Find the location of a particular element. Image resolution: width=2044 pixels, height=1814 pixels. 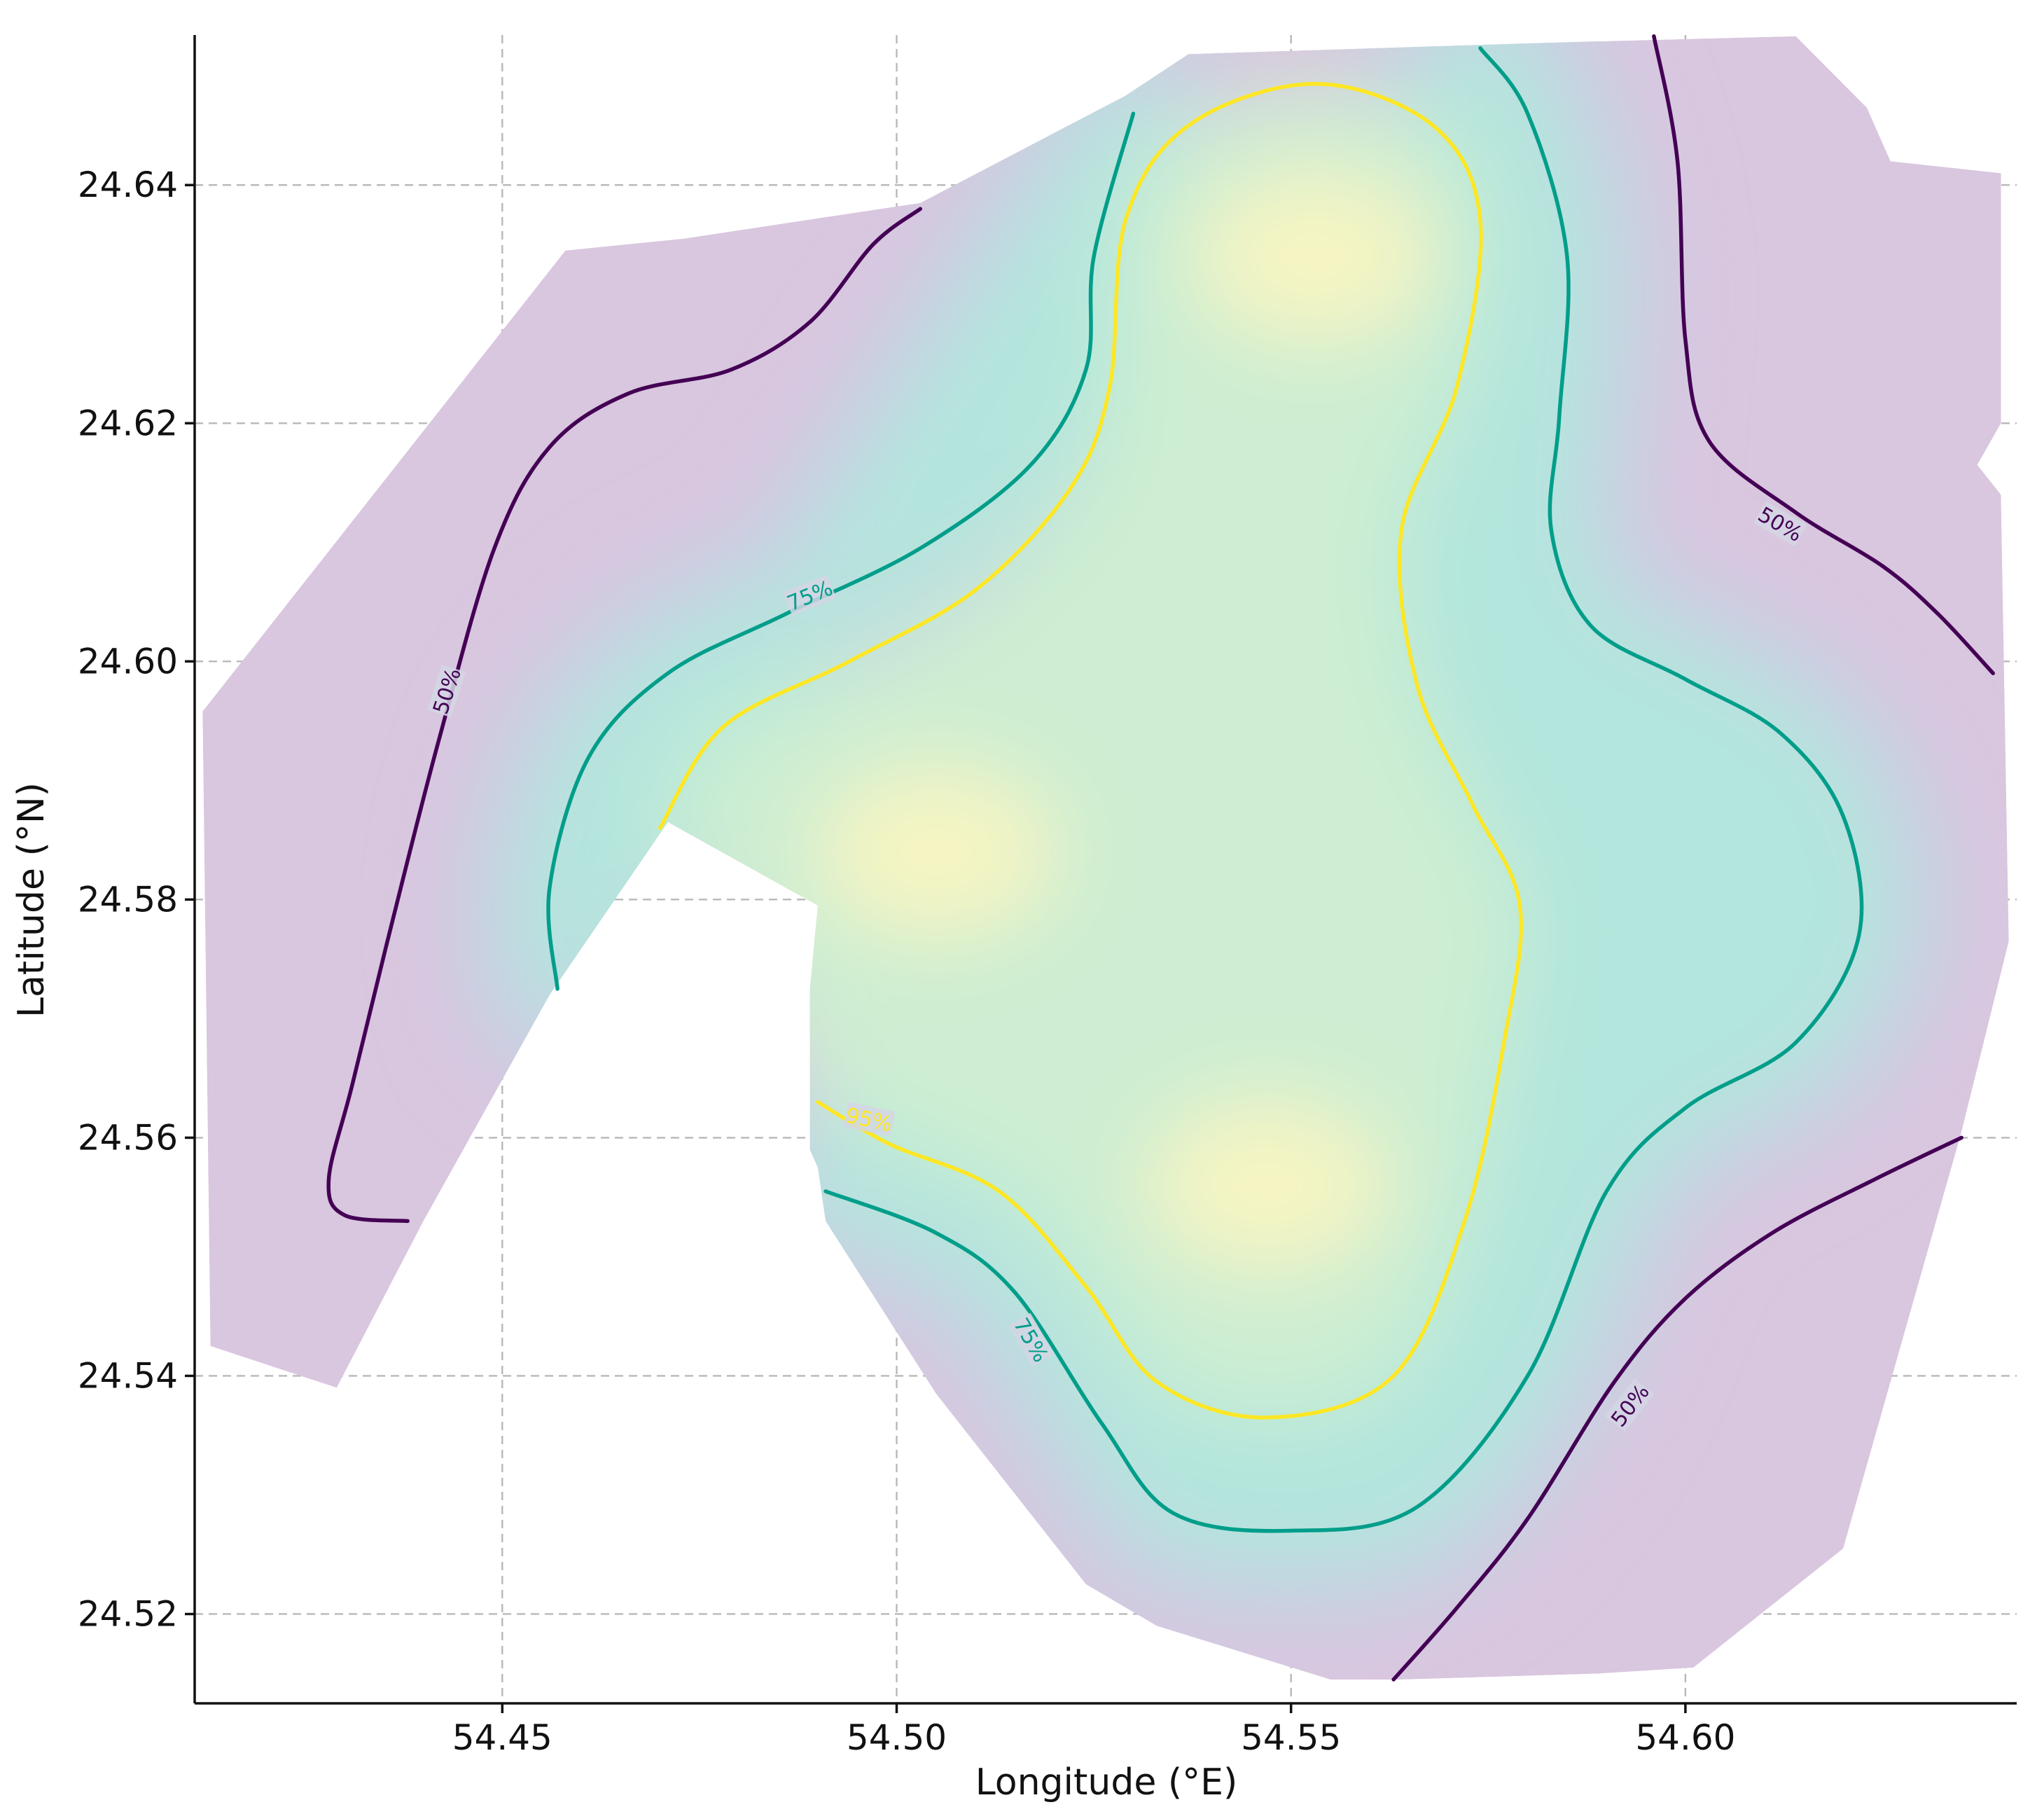

y-tick-label: 24.62 is located at coordinates (128, 423).